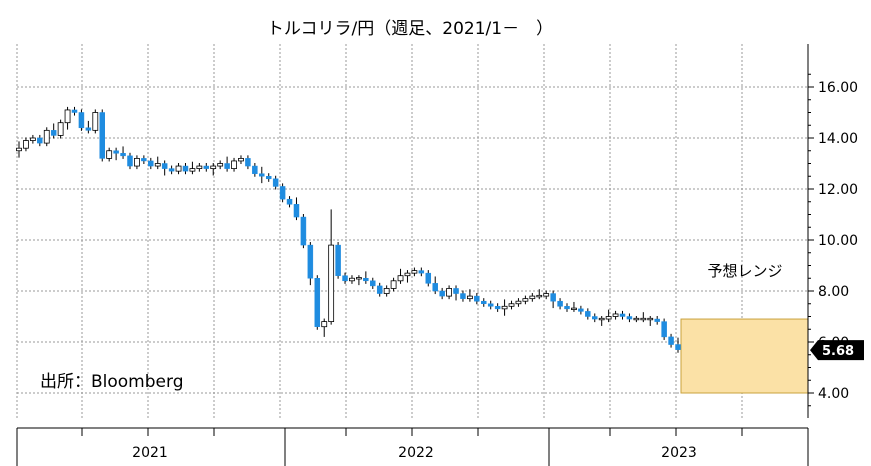 This screenshot has height=466, width=871. What do you see at coordinates (744, 271) in the screenshot?
I see `forecast-label: 予想レンジ` at bounding box center [744, 271].